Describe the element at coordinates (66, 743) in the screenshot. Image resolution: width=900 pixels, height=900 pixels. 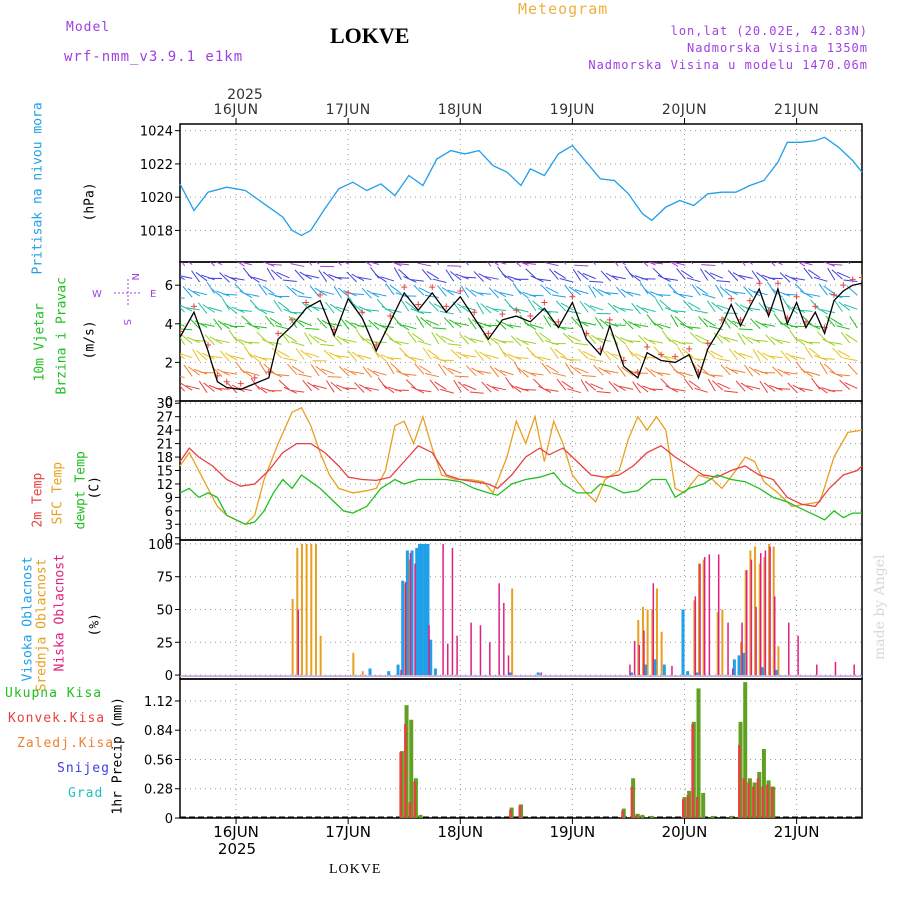
I see `precip-legend-frozen: Zaledj.Kisa` at that location.